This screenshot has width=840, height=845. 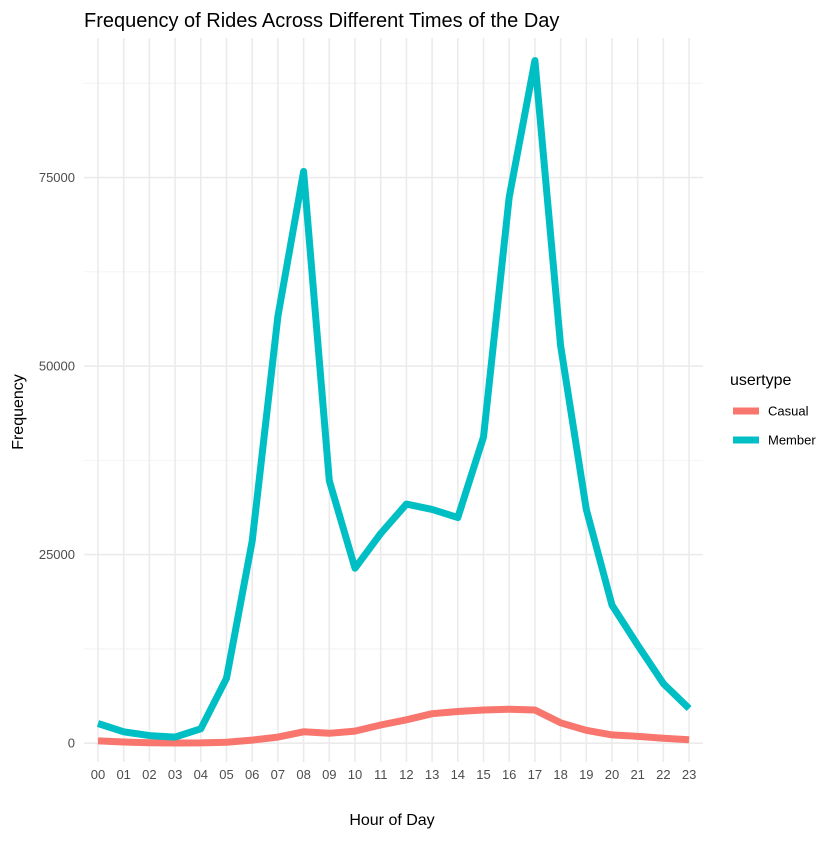 I want to click on y-tick-label: 25000, so click(x=57, y=554).